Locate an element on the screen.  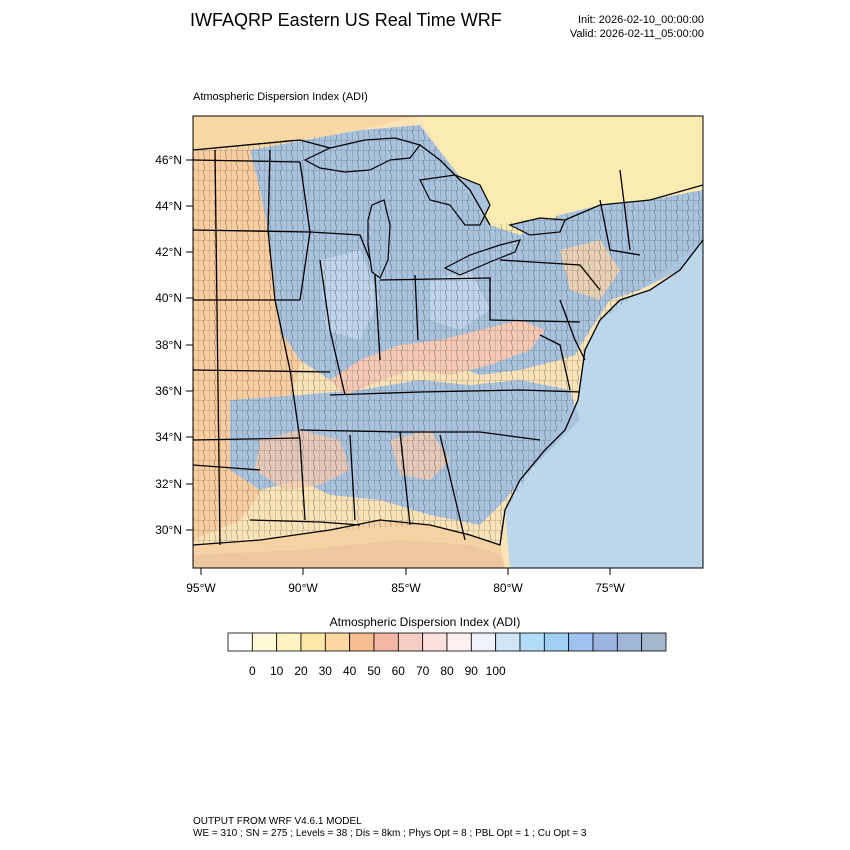
lon-label-90: 90°W is located at coordinates (303, 588).